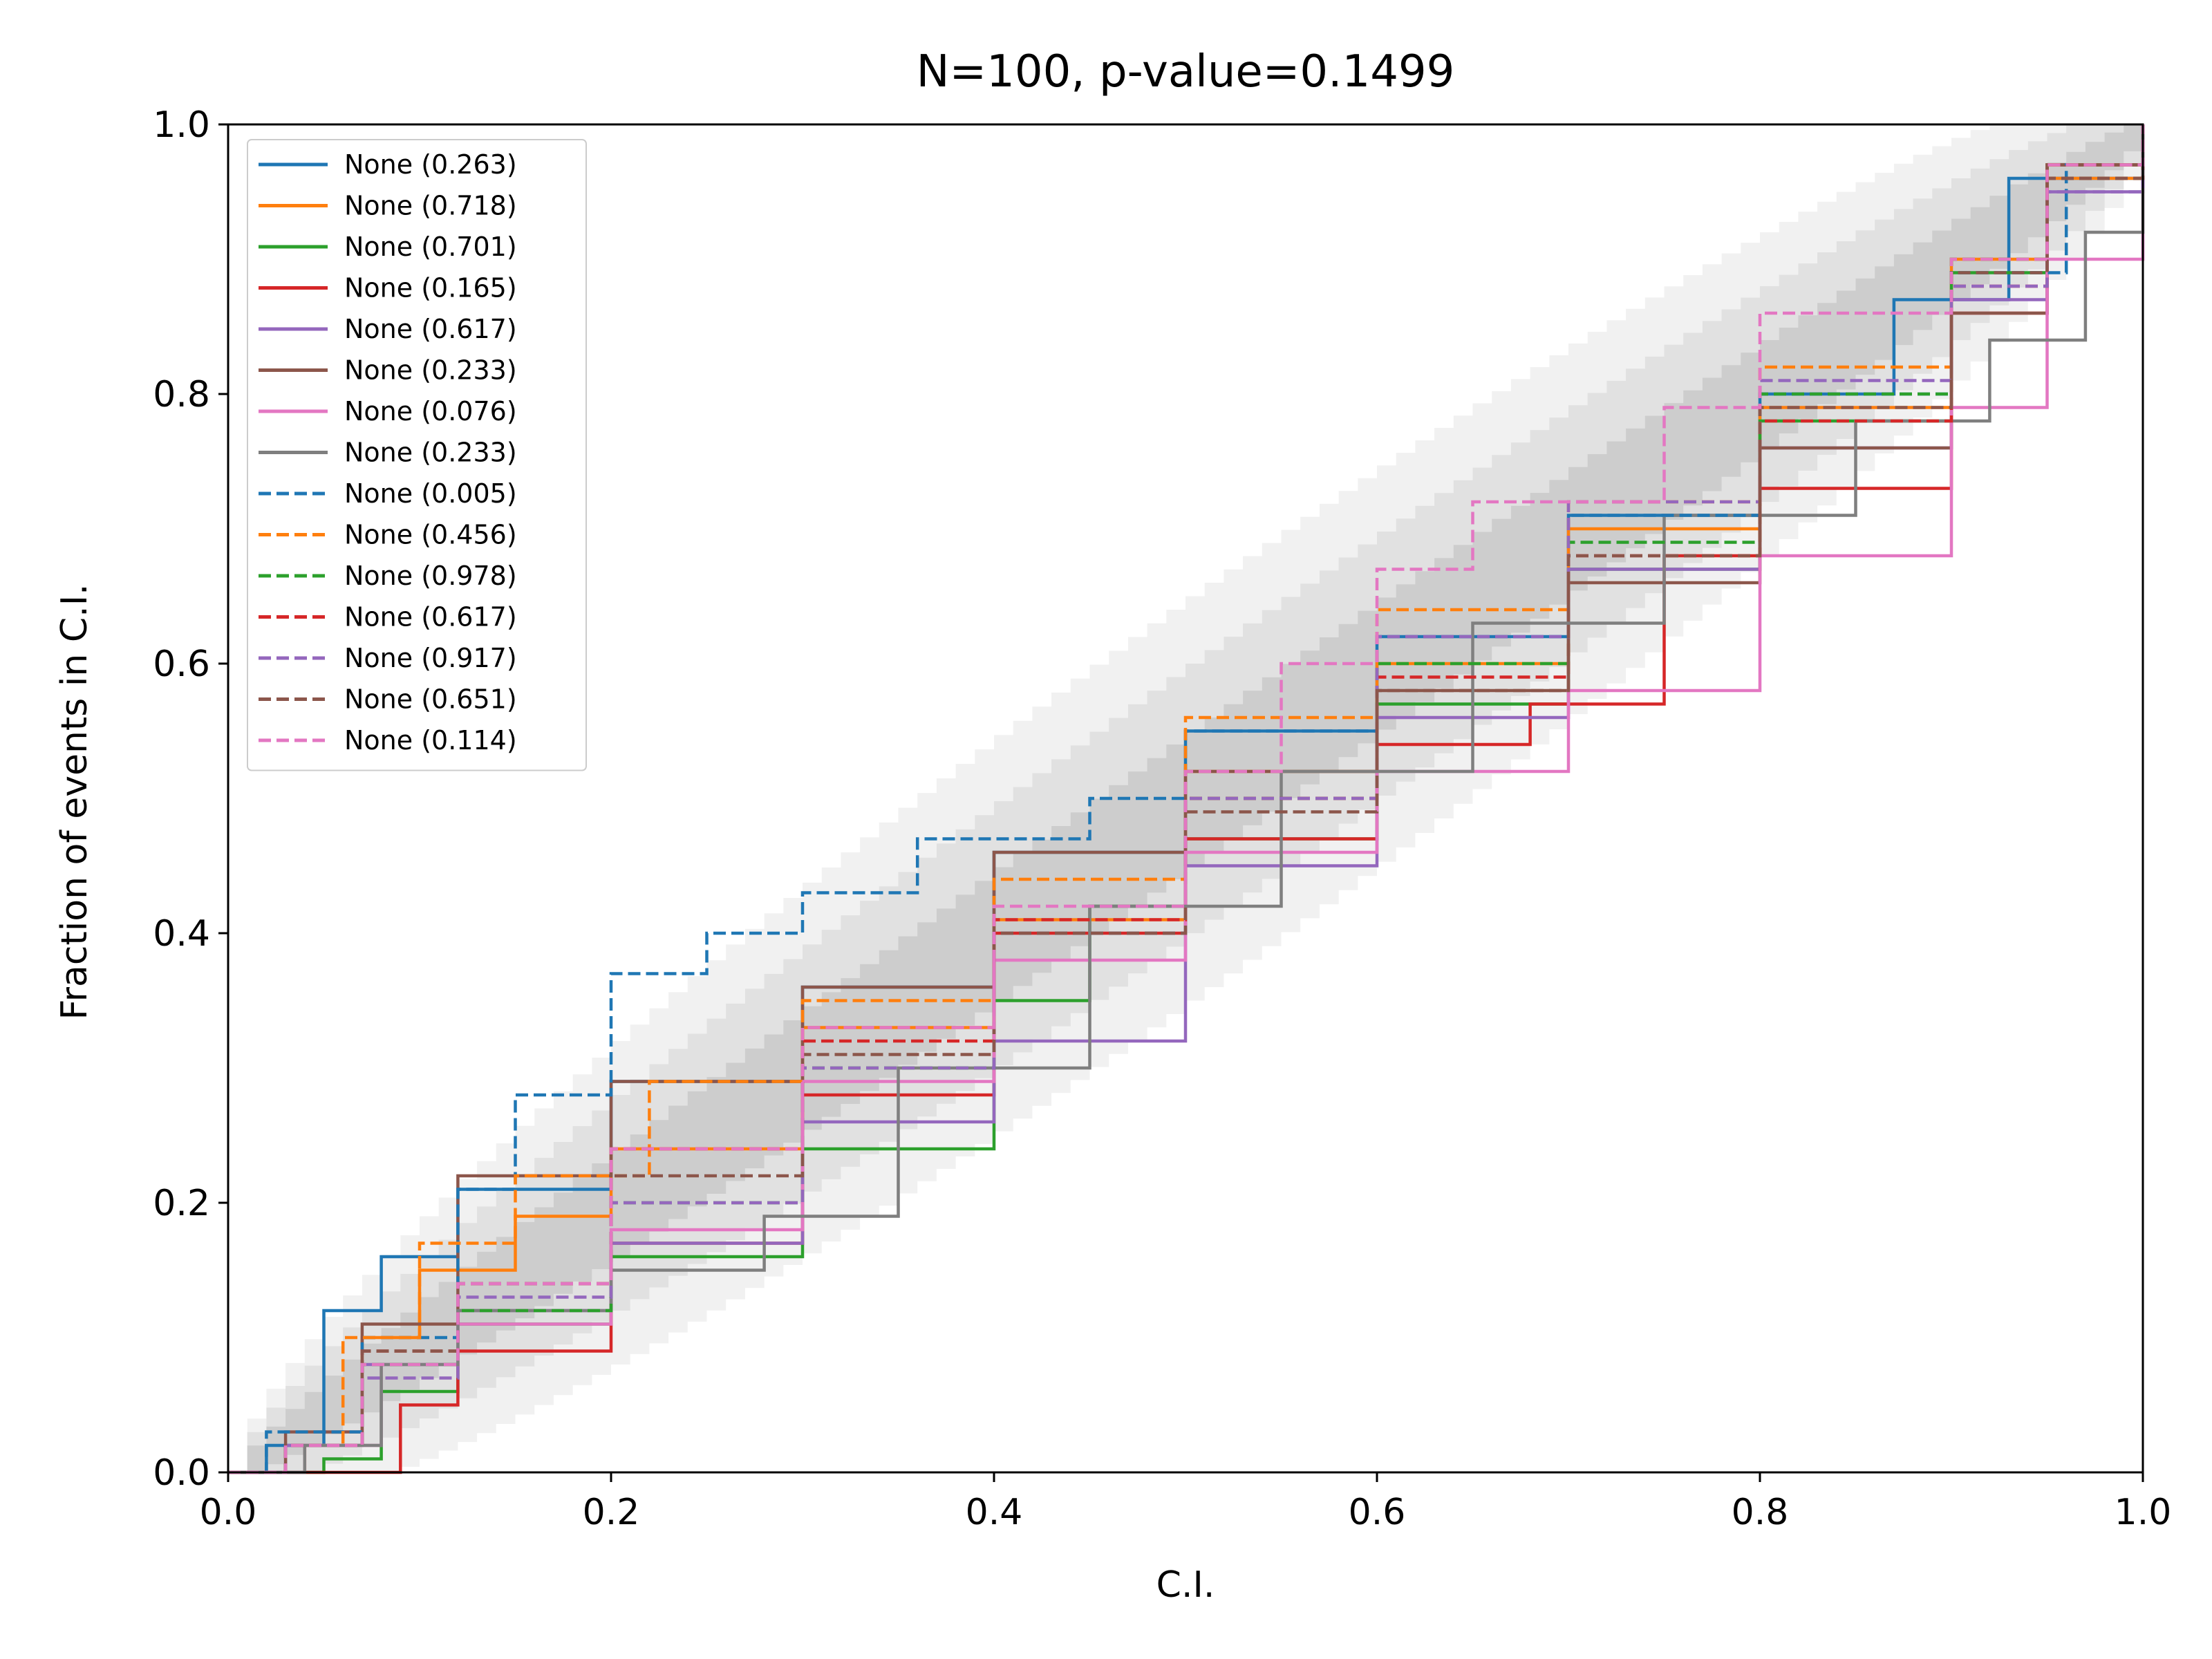 This screenshot has width=2212, height=1659. Describe the element at coordinates (74, 801) in the screenshot. I see `y-axis-label: Fraction of events in C.I.` at that location.